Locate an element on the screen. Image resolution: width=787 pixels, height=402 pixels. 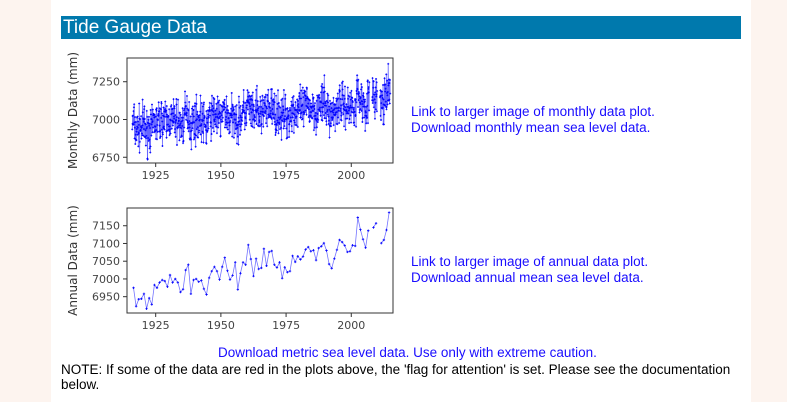
y-tick-label: 6950 is located at coordinates (106, 297).